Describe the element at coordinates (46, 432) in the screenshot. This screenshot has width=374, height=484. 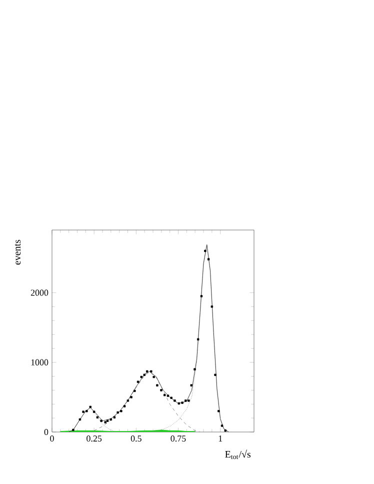
I see `y-tick-label: 0` at that location.